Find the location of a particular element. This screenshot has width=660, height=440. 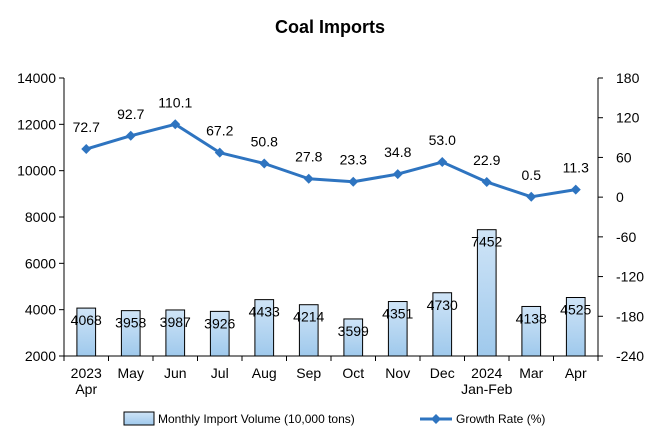

line-value-label: 72.7 is located at coordinates (86, 127).